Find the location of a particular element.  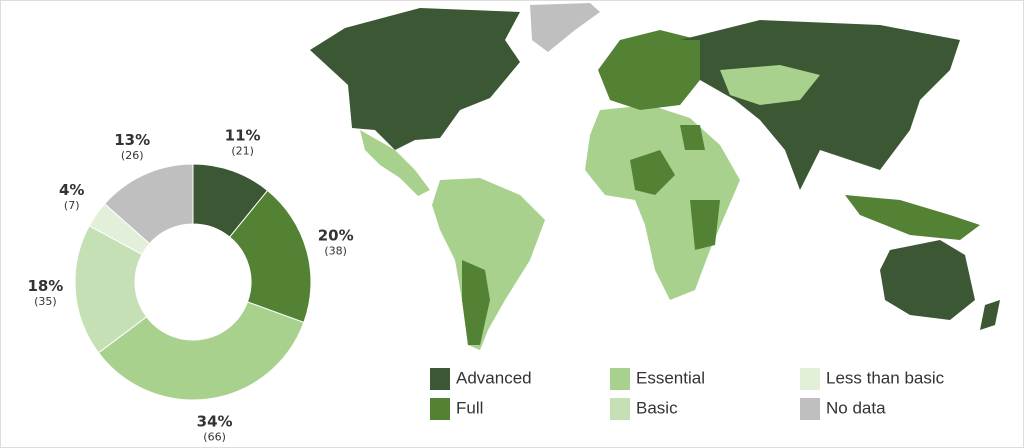

asia is located at coordinates (820, 105).